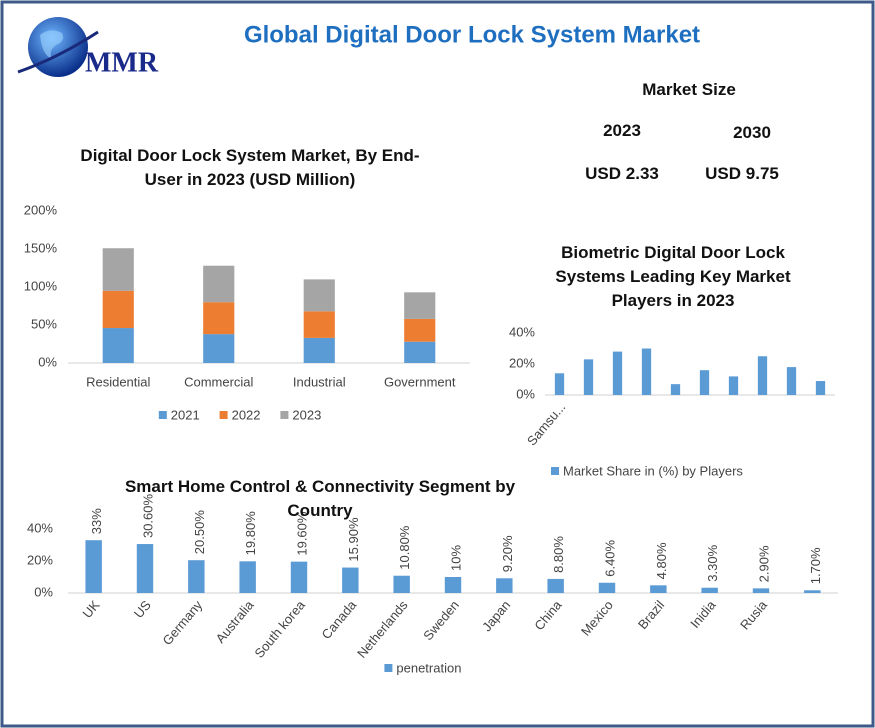 The image size is (875, 728). Describe the element at coordinates (815, 565) in the screenshot. I see `data-label: 1.70%` at that location.